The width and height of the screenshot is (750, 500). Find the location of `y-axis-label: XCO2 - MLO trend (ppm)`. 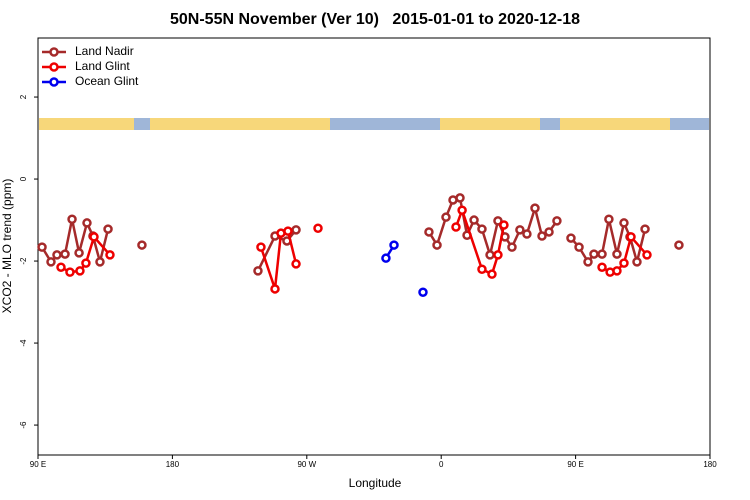

y-axis-label: XCO2 - MLO trend (ppm) is located at coordinates (7, 246).